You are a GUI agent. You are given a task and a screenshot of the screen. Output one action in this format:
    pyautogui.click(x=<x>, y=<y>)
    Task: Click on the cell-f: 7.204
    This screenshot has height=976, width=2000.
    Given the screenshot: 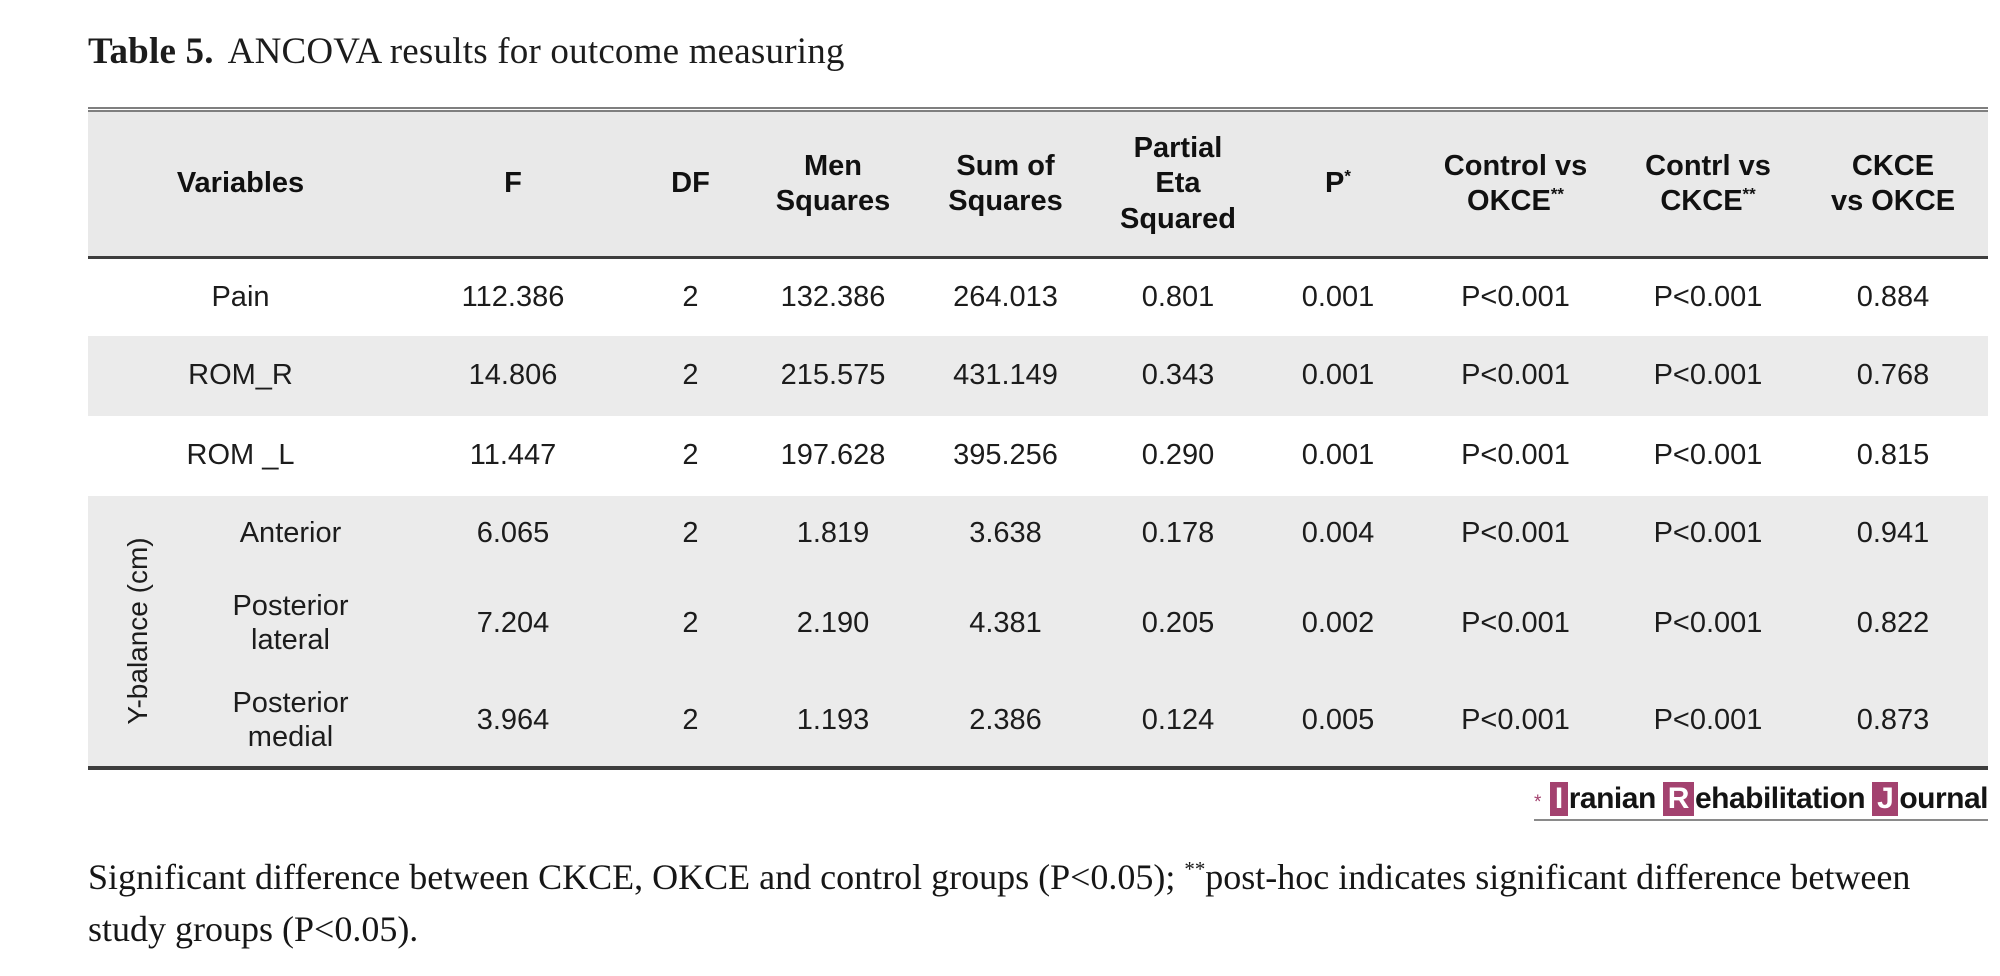 What is the action you would take?
    pyautogui.click(x=513, y=623)
    